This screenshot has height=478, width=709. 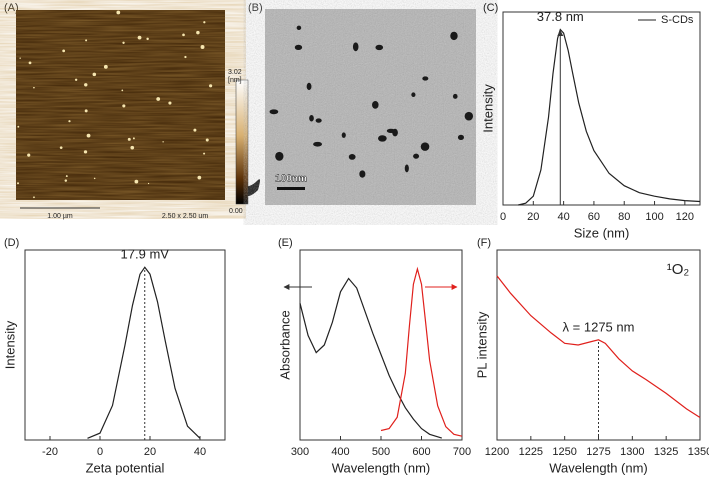 What do you see at coordinates (666, 452) in the screenshot?
I see `x-tick-label: 1325` at bounding box center [666, 452].